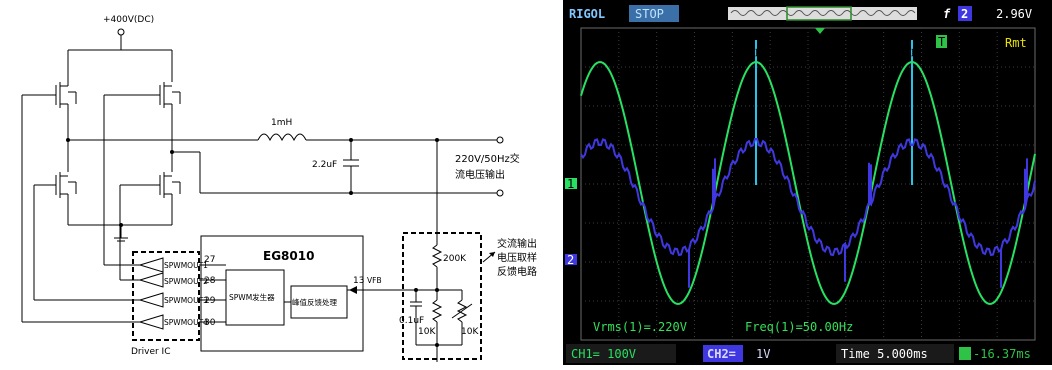 Image resolution: width=1052 pixels, height=370 pixels. I want to click on trigger-level-marker, so click(941, 41).